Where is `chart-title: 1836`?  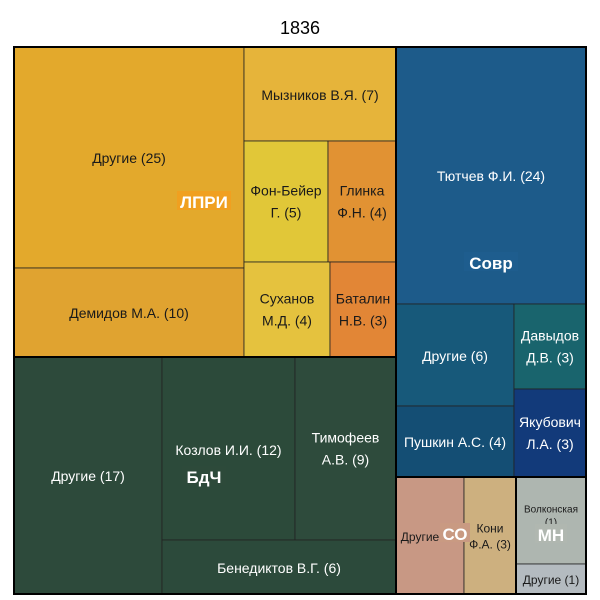
chart-title: 1836 is located at coordinates (300, 28).